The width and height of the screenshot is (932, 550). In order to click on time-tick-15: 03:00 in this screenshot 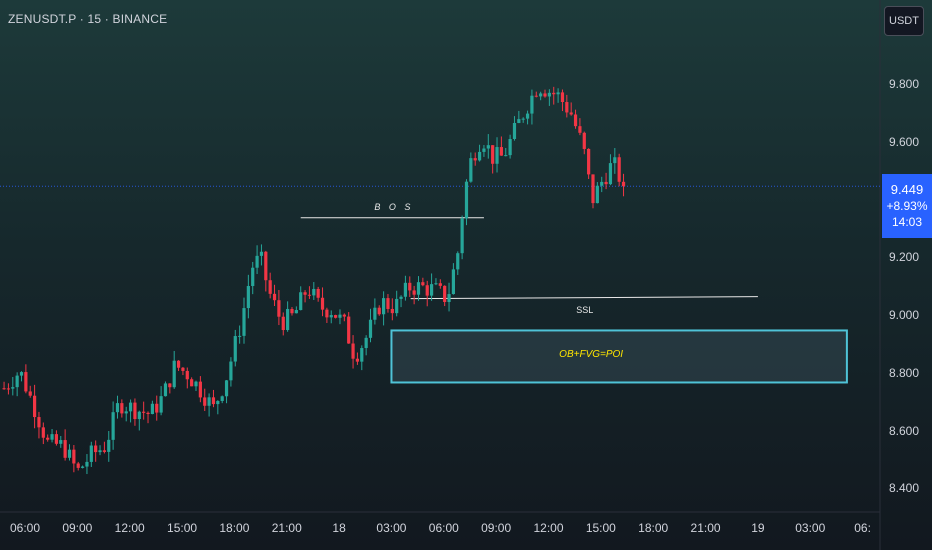, I will do `click(810, 528)`.